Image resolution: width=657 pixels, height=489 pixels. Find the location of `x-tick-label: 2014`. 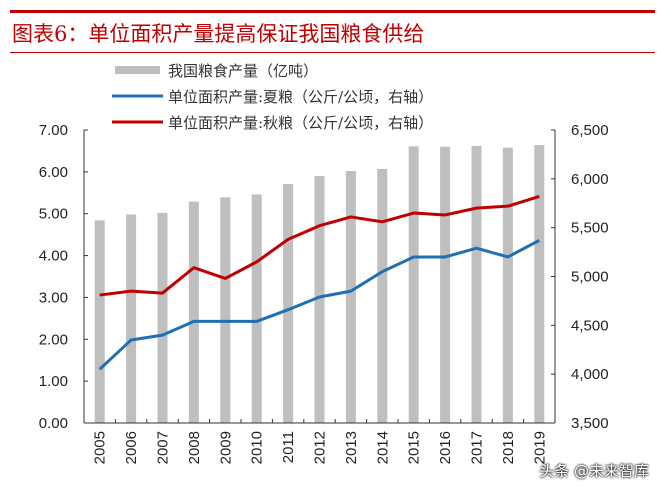

x-tick-label: 2014 is located at coordinates (382, 447).